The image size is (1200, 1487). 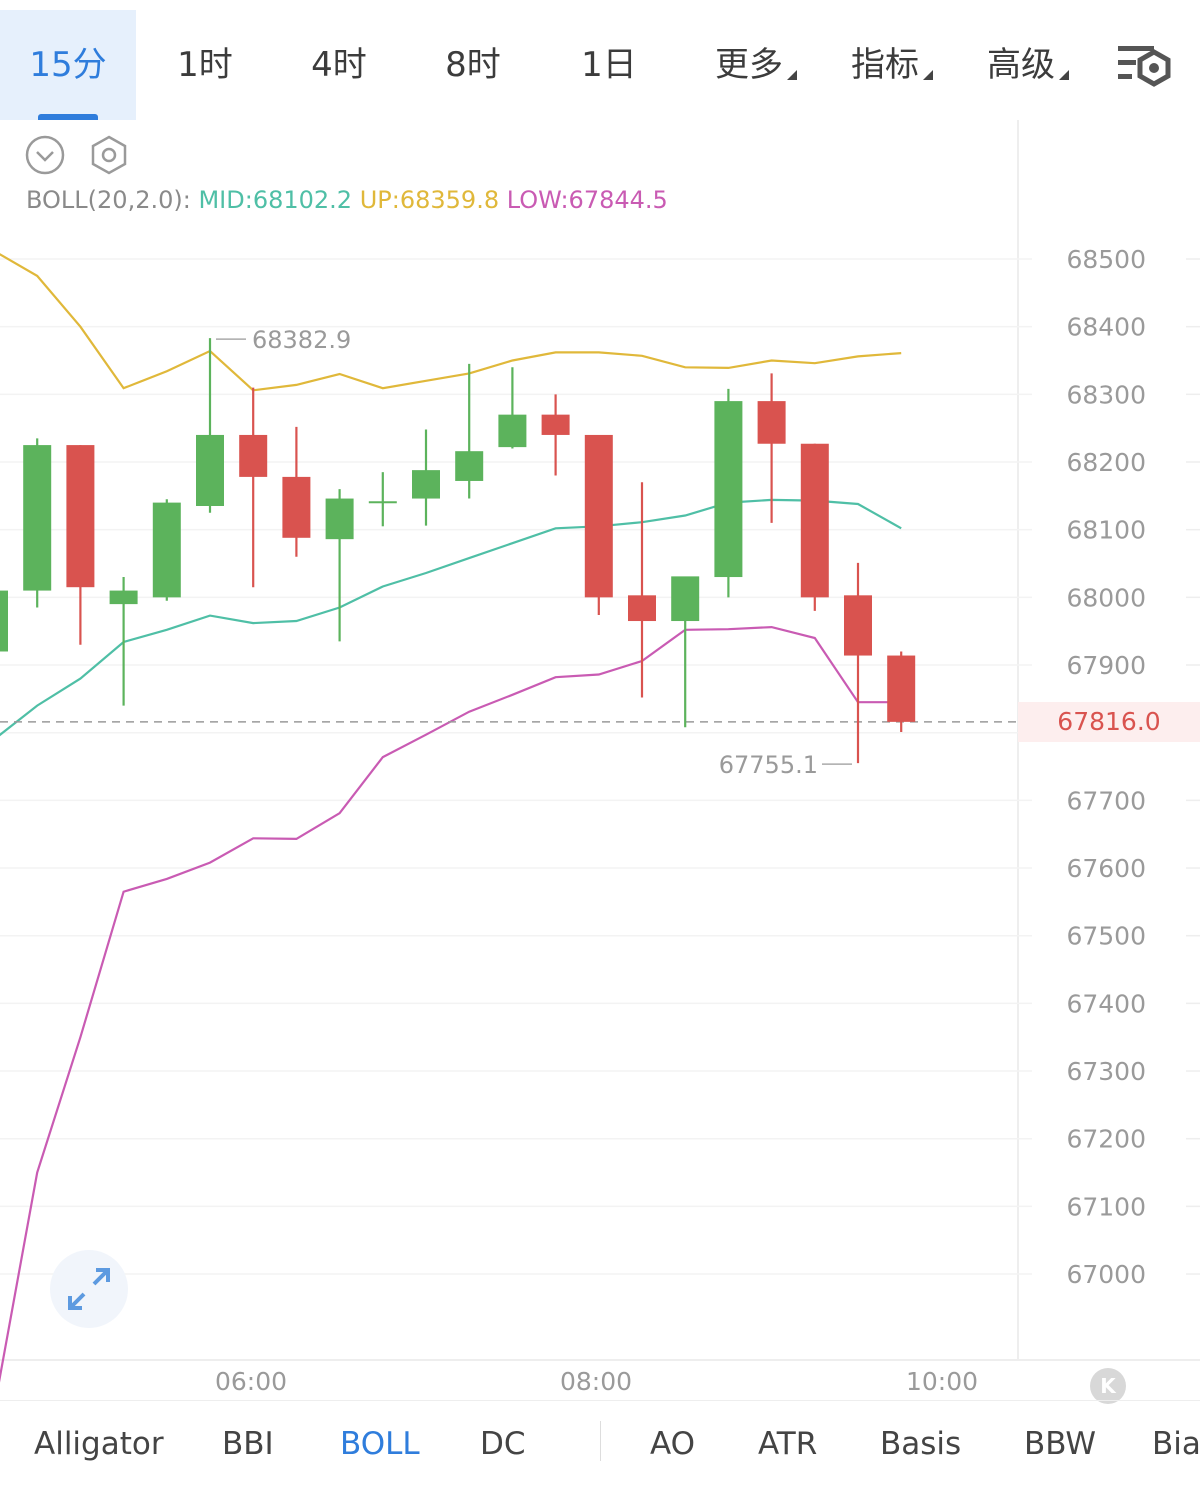 I want to click on indicator-alligator: Alligator, so click(x=99, y=1444).